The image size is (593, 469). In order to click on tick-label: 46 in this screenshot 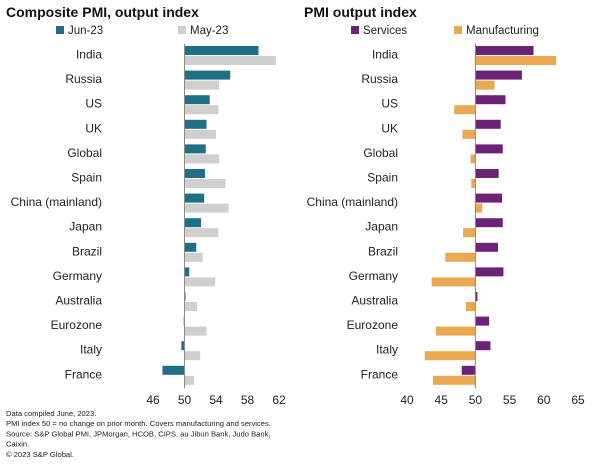, I will do `click(153, 400)`.